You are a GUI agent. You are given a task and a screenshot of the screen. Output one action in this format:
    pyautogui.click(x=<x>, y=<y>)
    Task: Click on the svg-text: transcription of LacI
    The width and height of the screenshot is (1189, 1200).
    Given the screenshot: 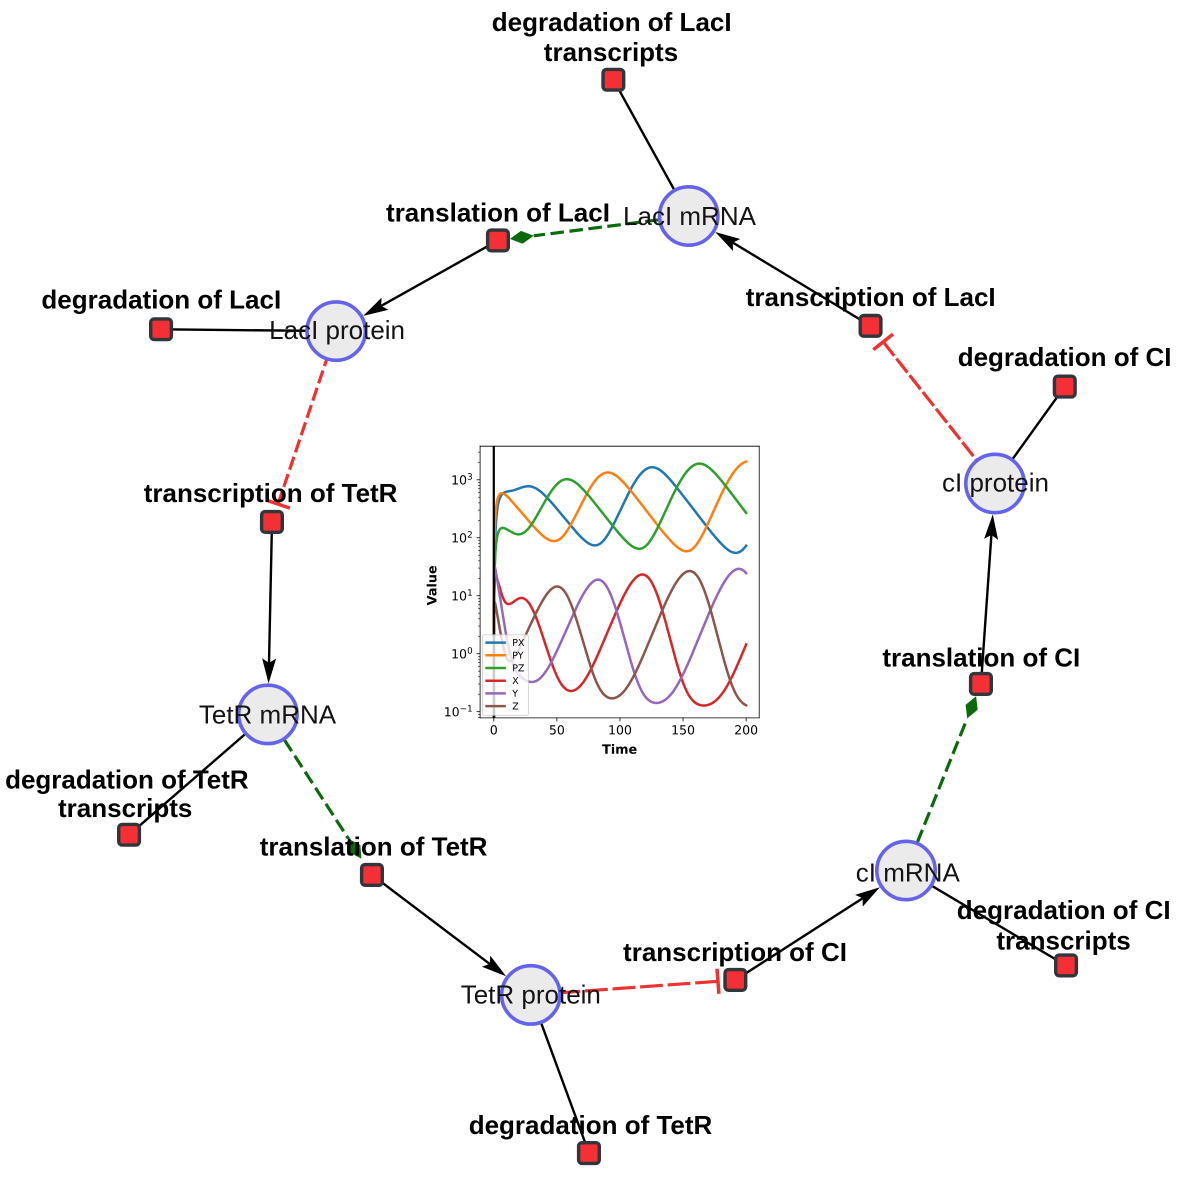 What is the action you would take?
    pyautogui.click(x=871, y=297)
    